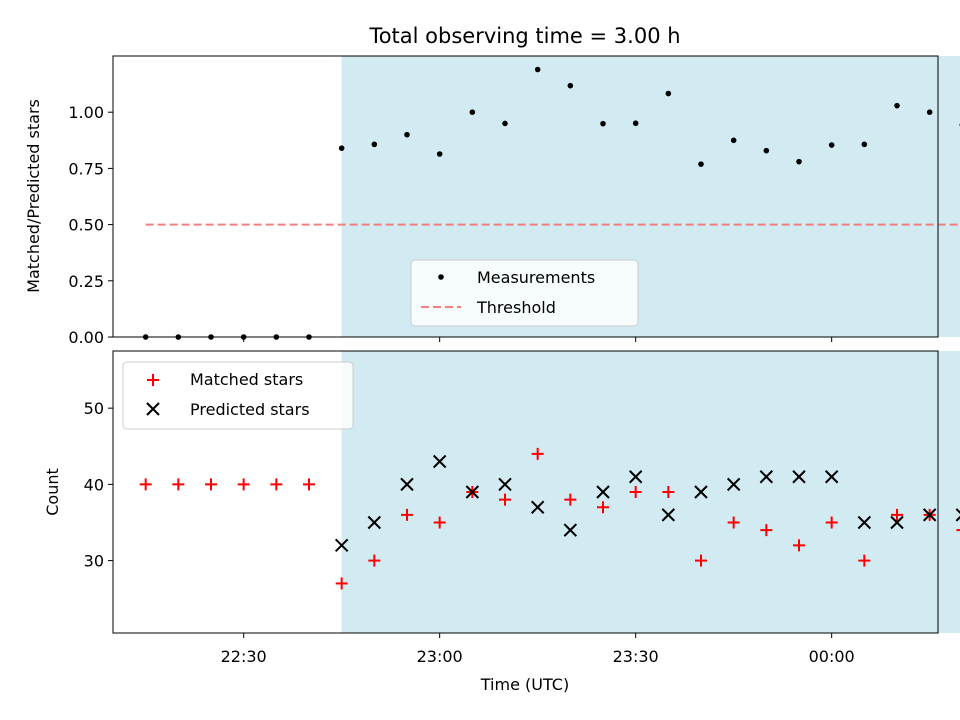  What do you see at coordinates (153, 409) in the screenshot?
I see `legend-marker-predicted-stars` at bounding box center [153, 409].